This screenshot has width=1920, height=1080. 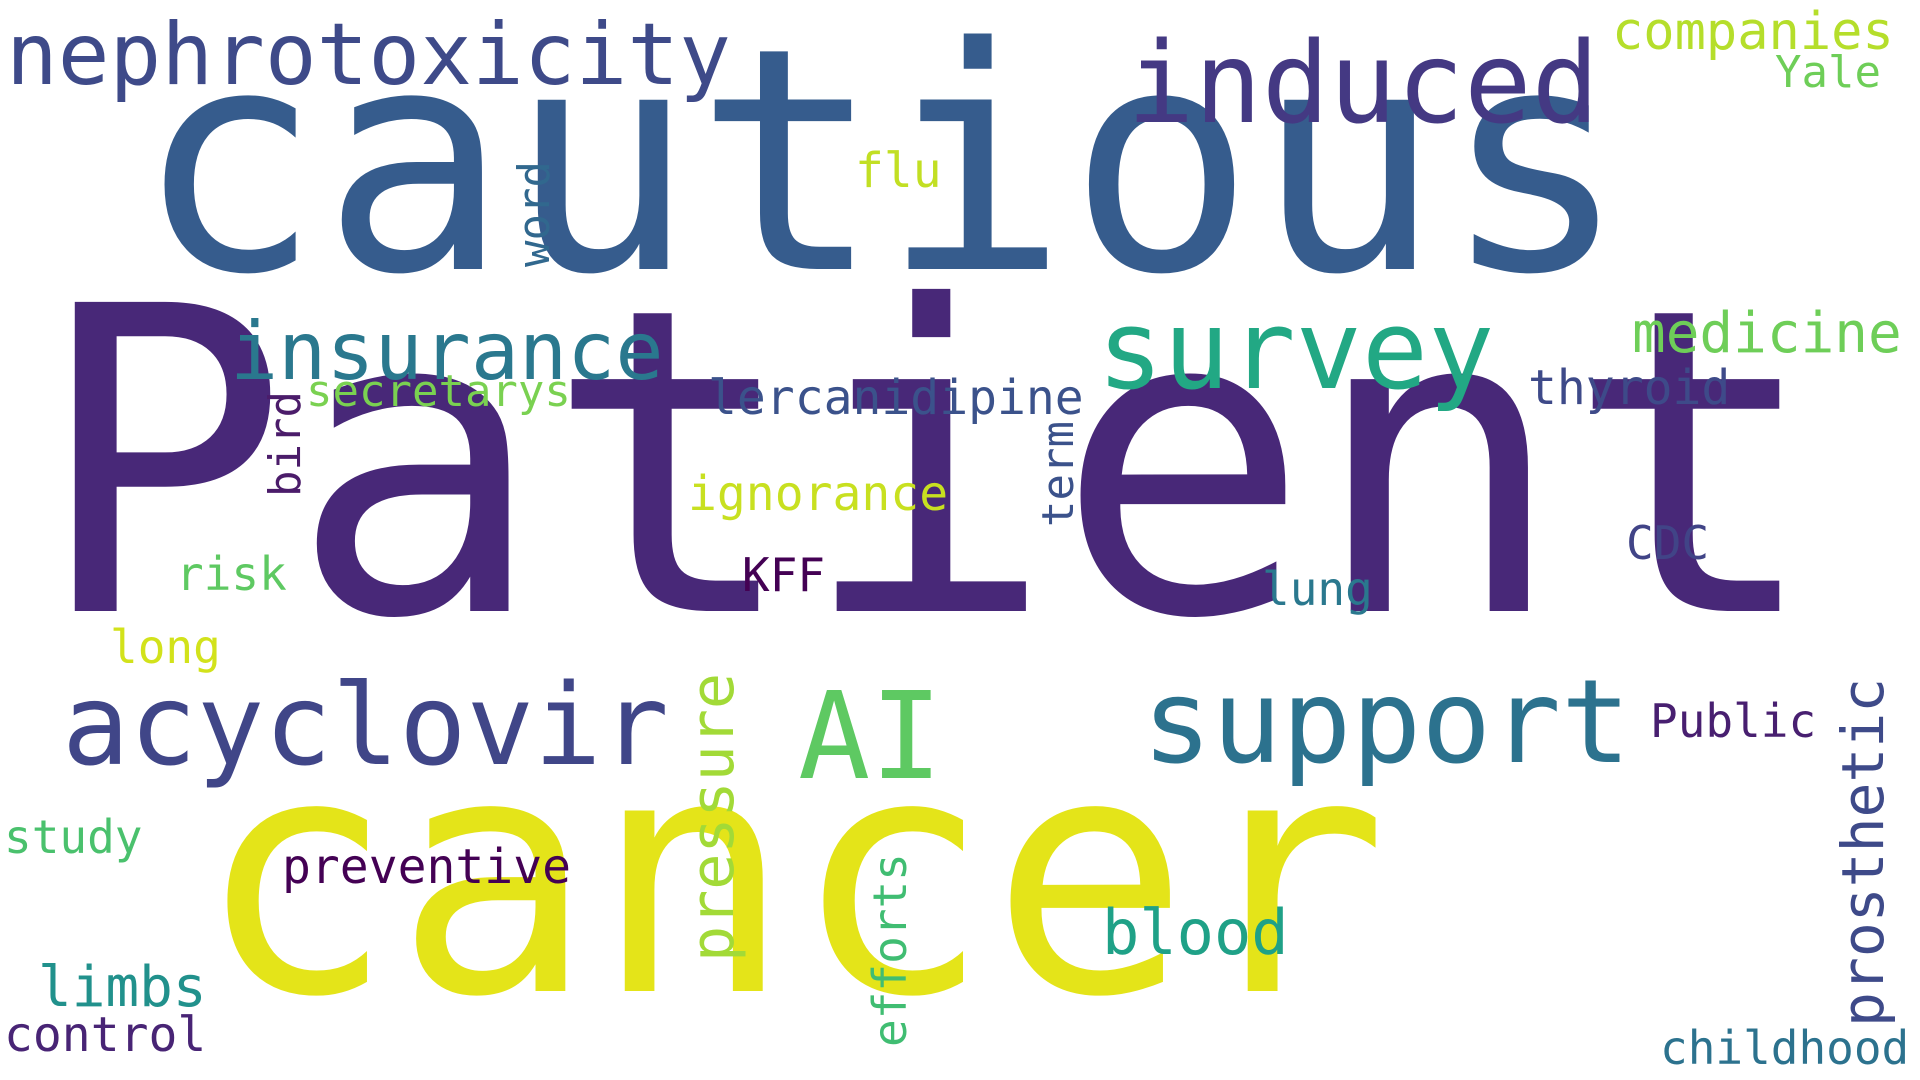 I want to click on word-term: term, so click(x=1058, y=474).